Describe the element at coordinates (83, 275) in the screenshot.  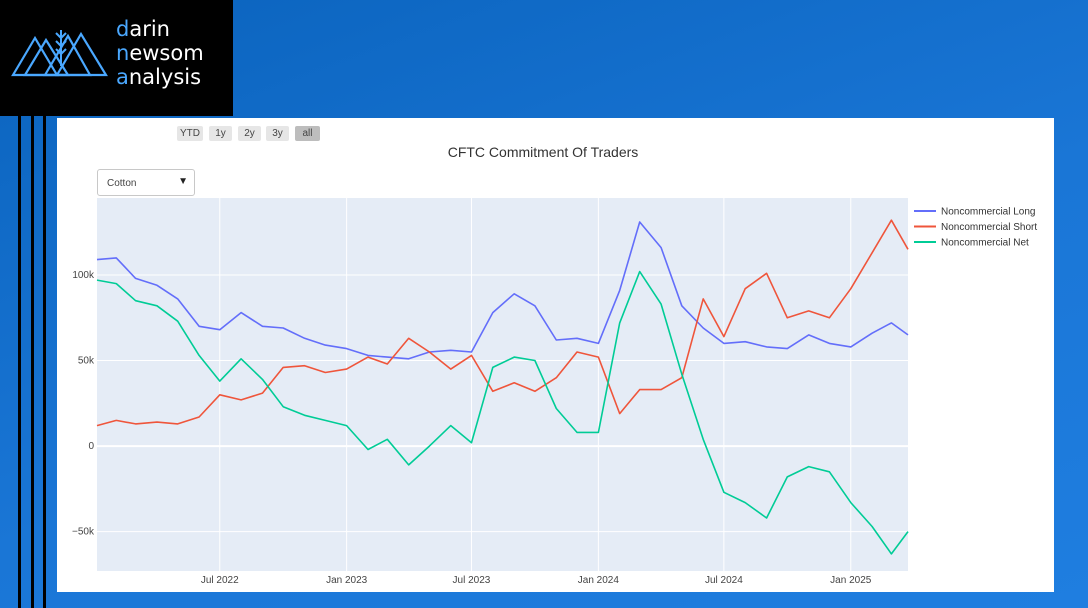
I see `y-tick-label: 100k` at that location.